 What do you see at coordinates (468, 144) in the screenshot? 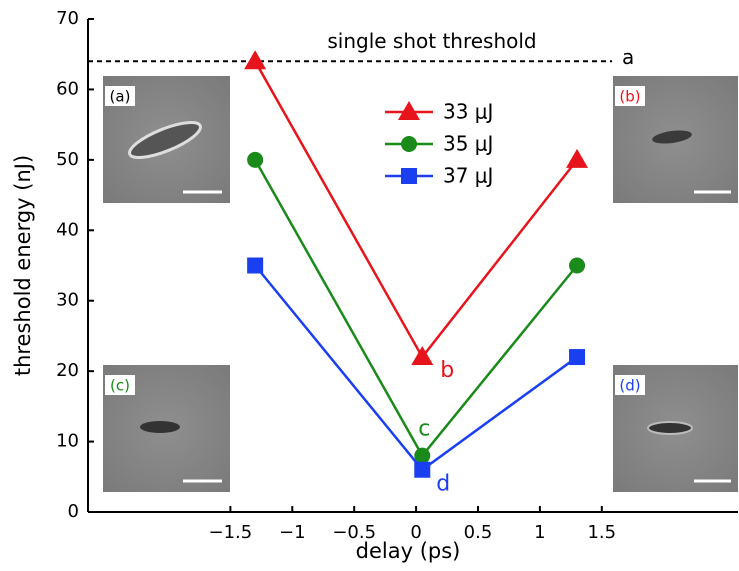
I see `legend-label: 35 μJ` at bounding box center [468, 144].